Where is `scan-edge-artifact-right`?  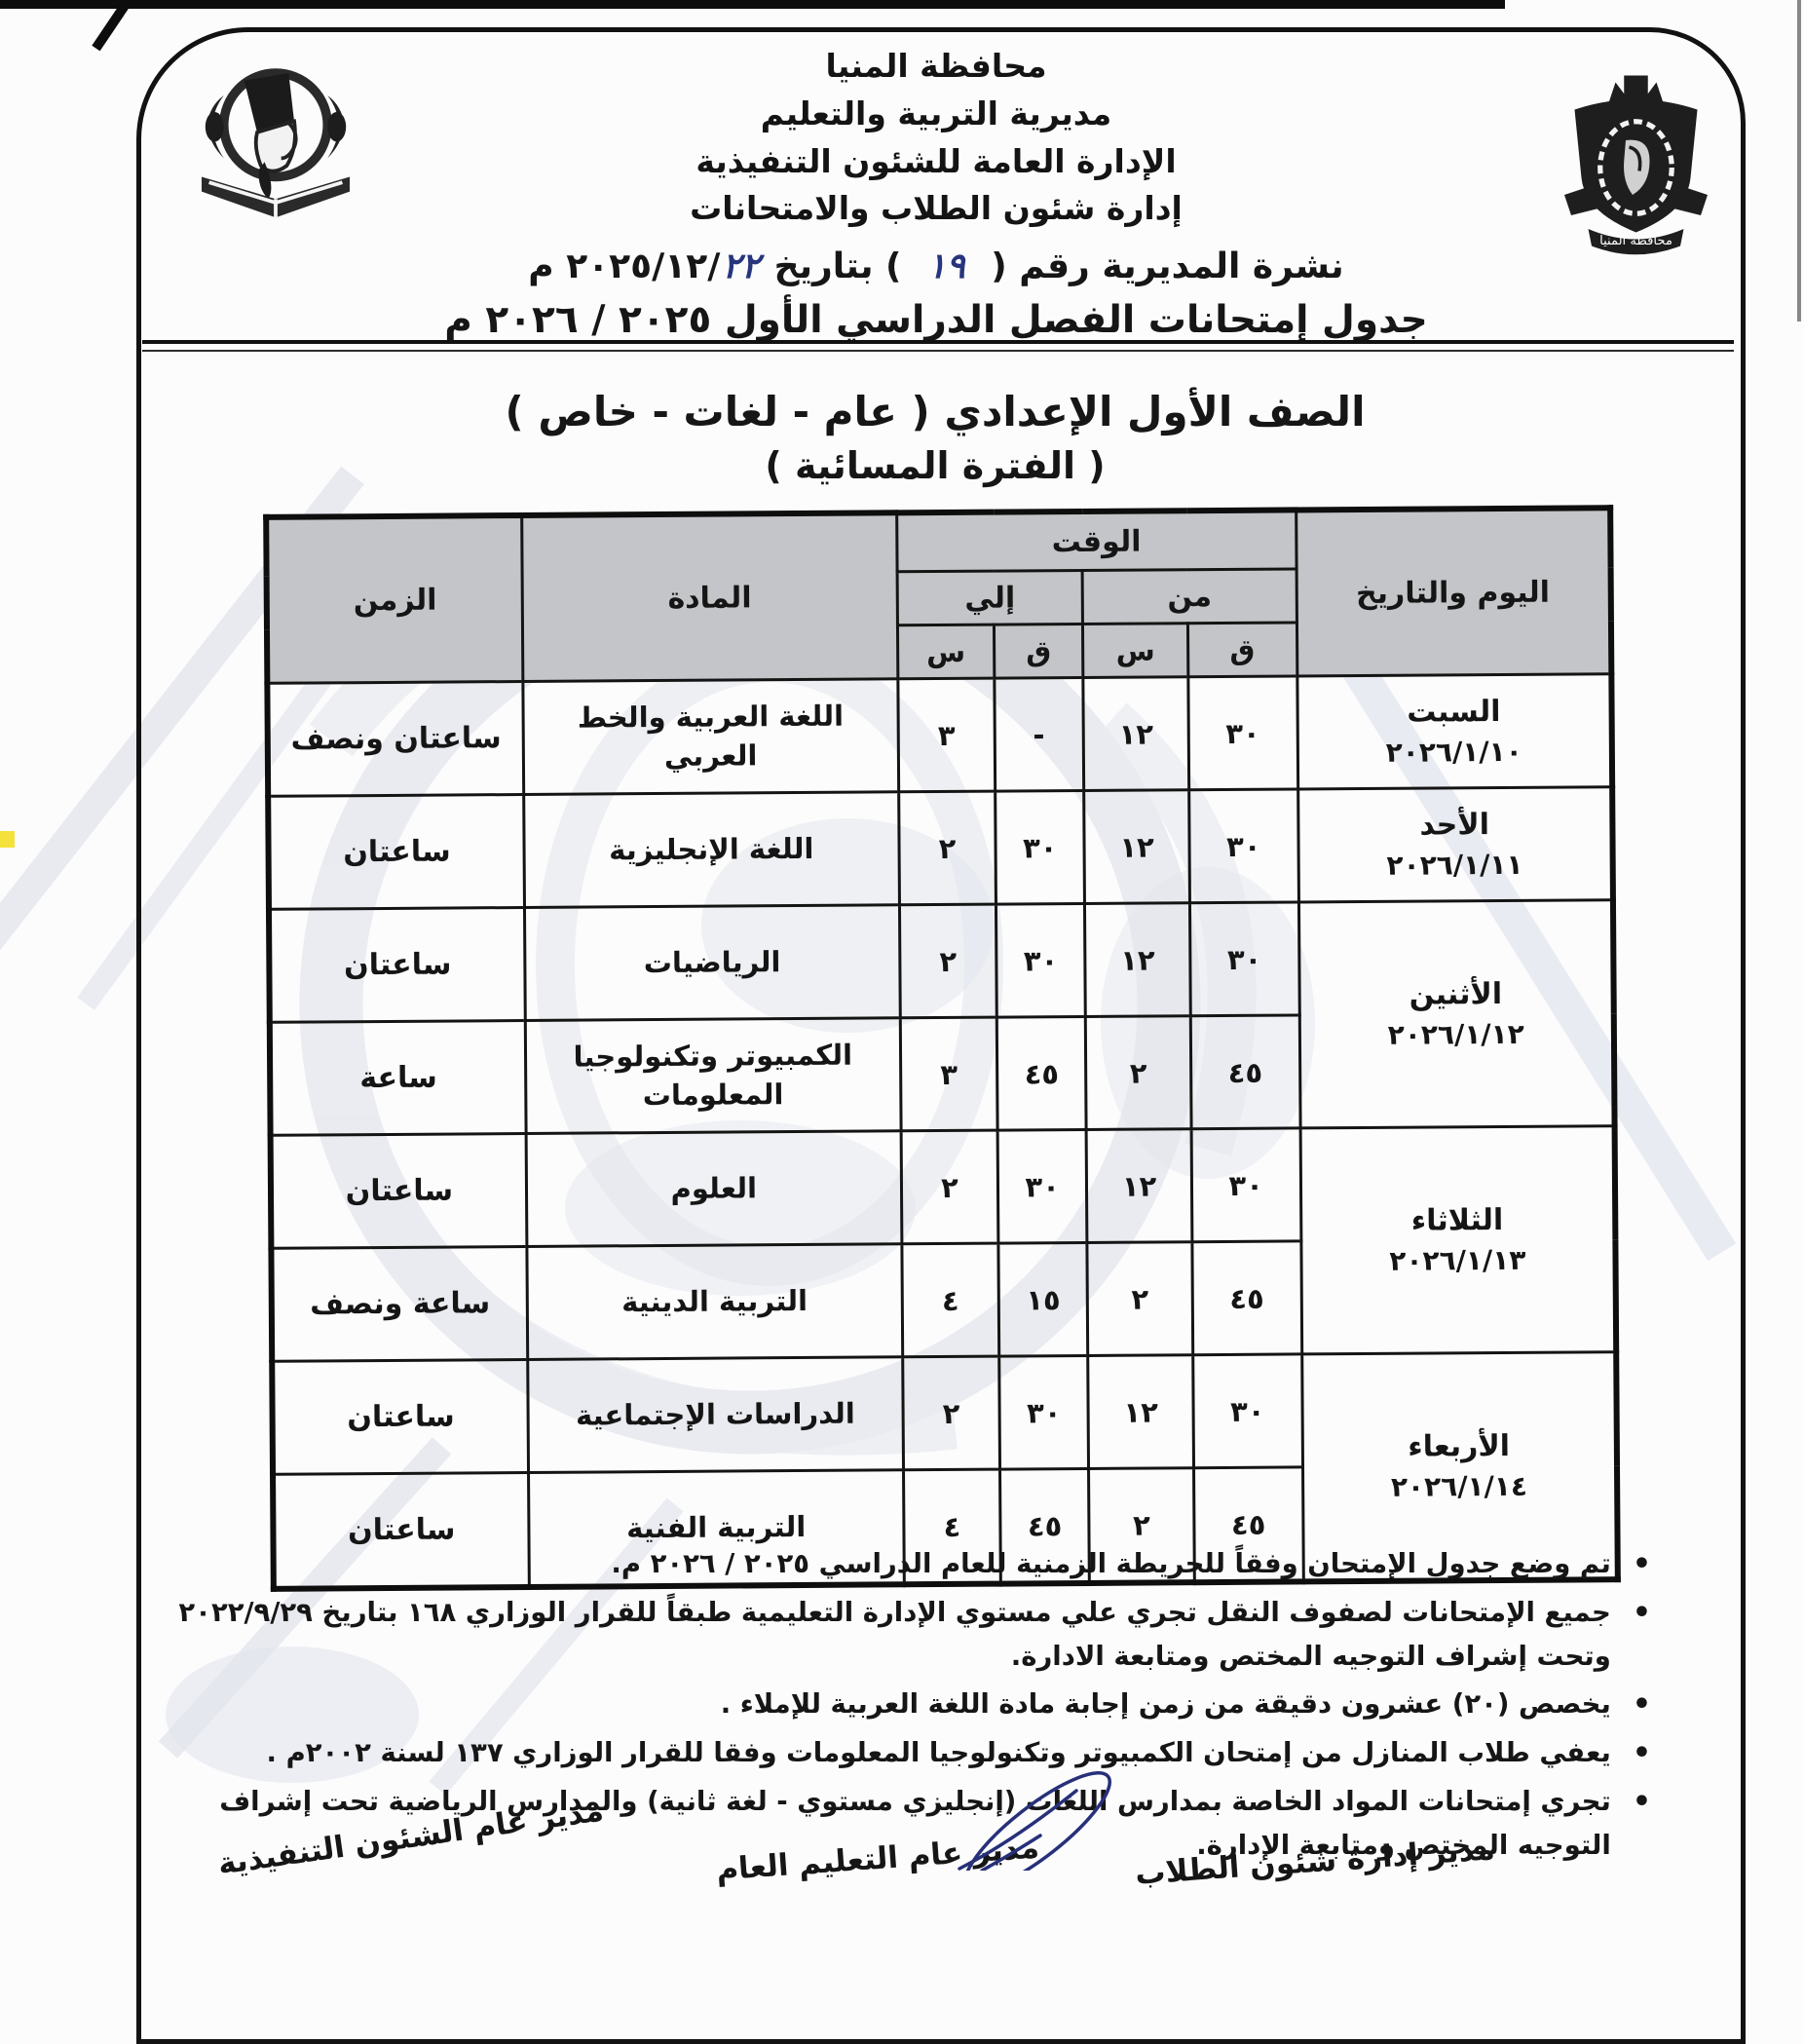 scan-edge-artifact-right is located at coordinates (1799, 161).